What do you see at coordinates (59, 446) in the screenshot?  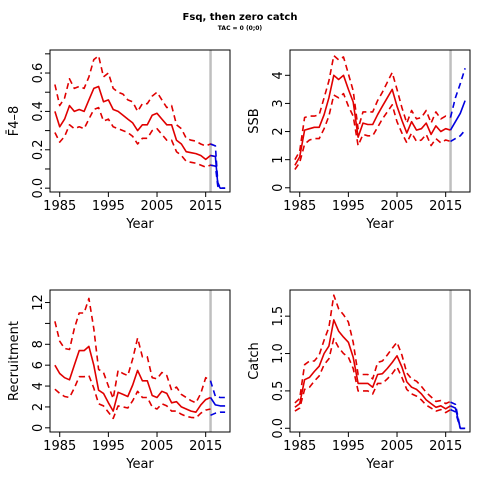 I see `recruitment-x-tick-label: 1985` at bounding box center [59, 446].